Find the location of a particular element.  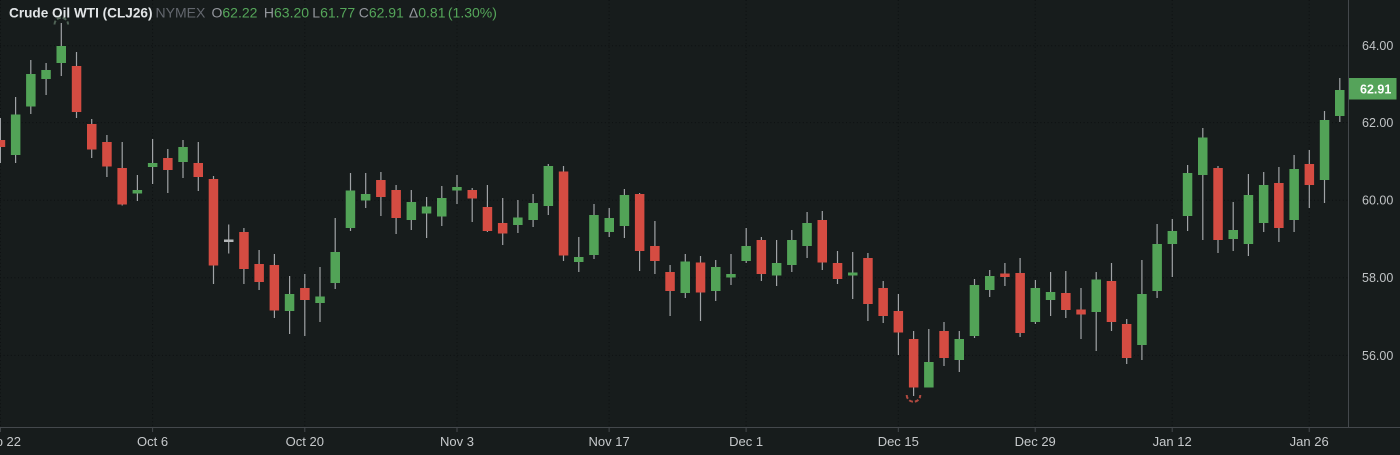

svg-text: Jan 26 is located at coordinates (1309, 441).